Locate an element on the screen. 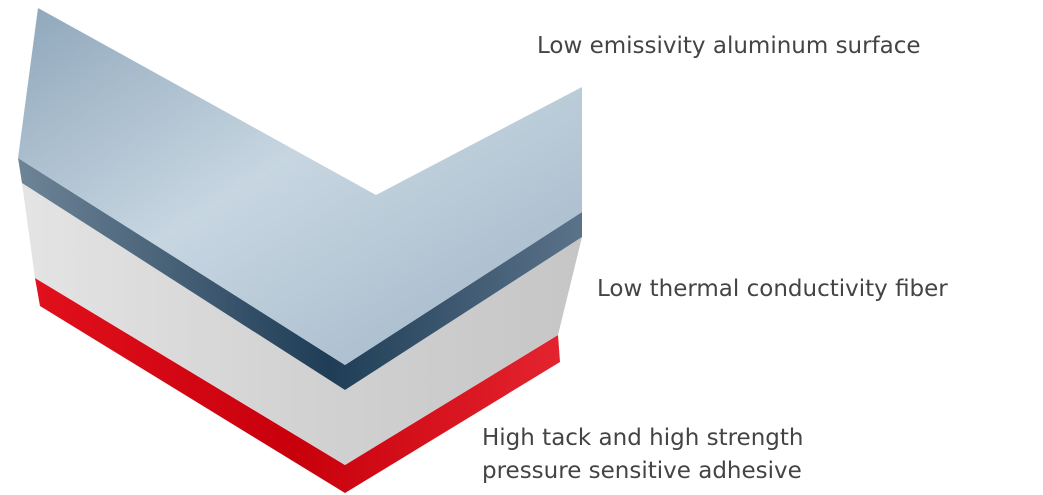 This screenshot has width=1043, height=495. layer-label: Low thermal conductivity fiber is located at coordinates (772, 289).